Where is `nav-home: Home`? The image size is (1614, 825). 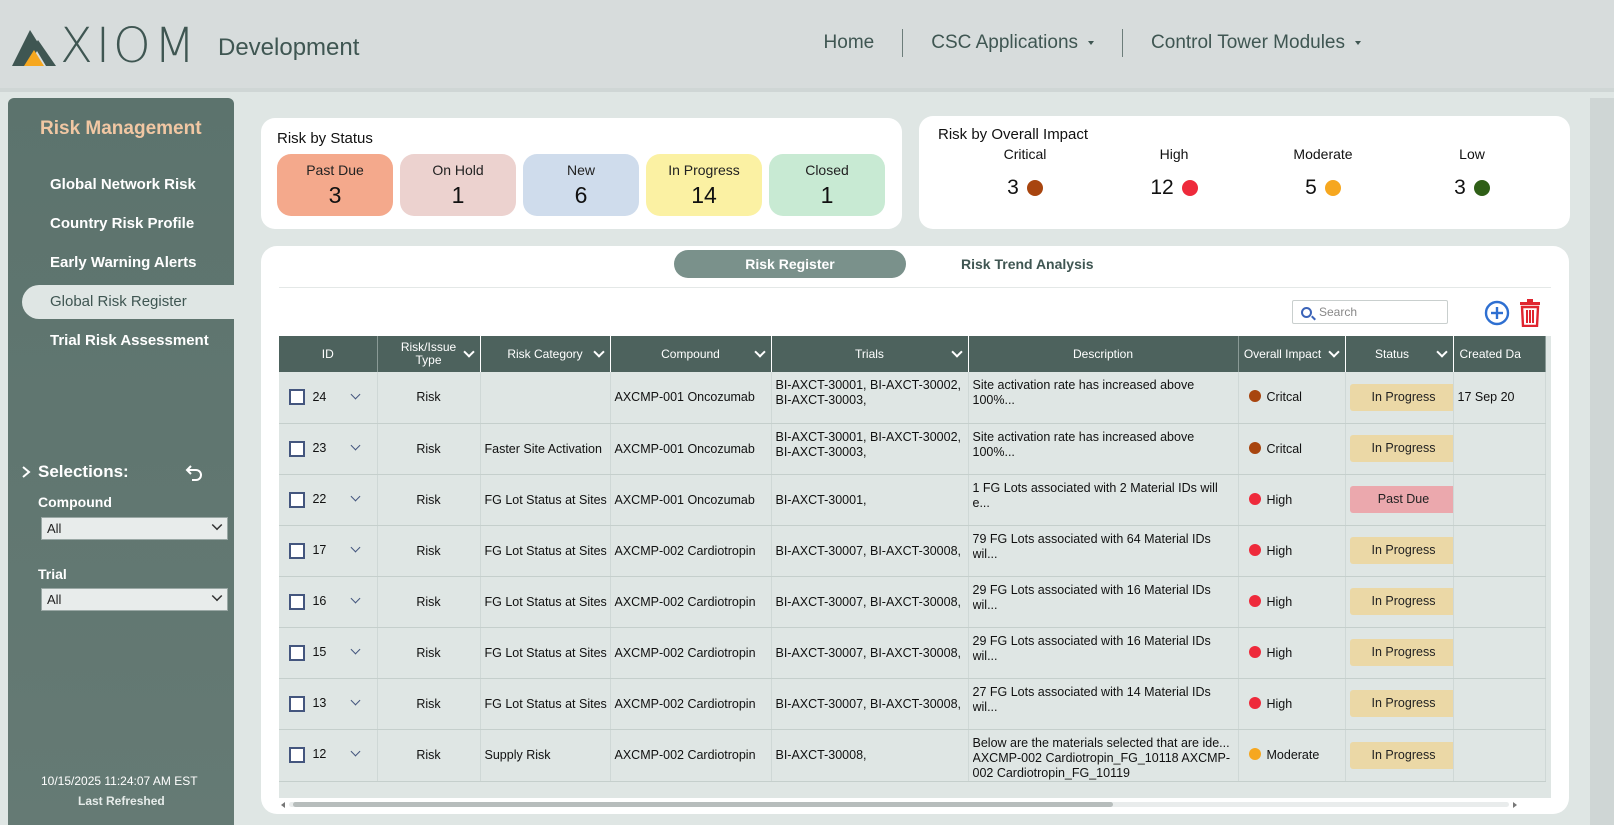
nav-home: Home is located at coordinates (849, 43).